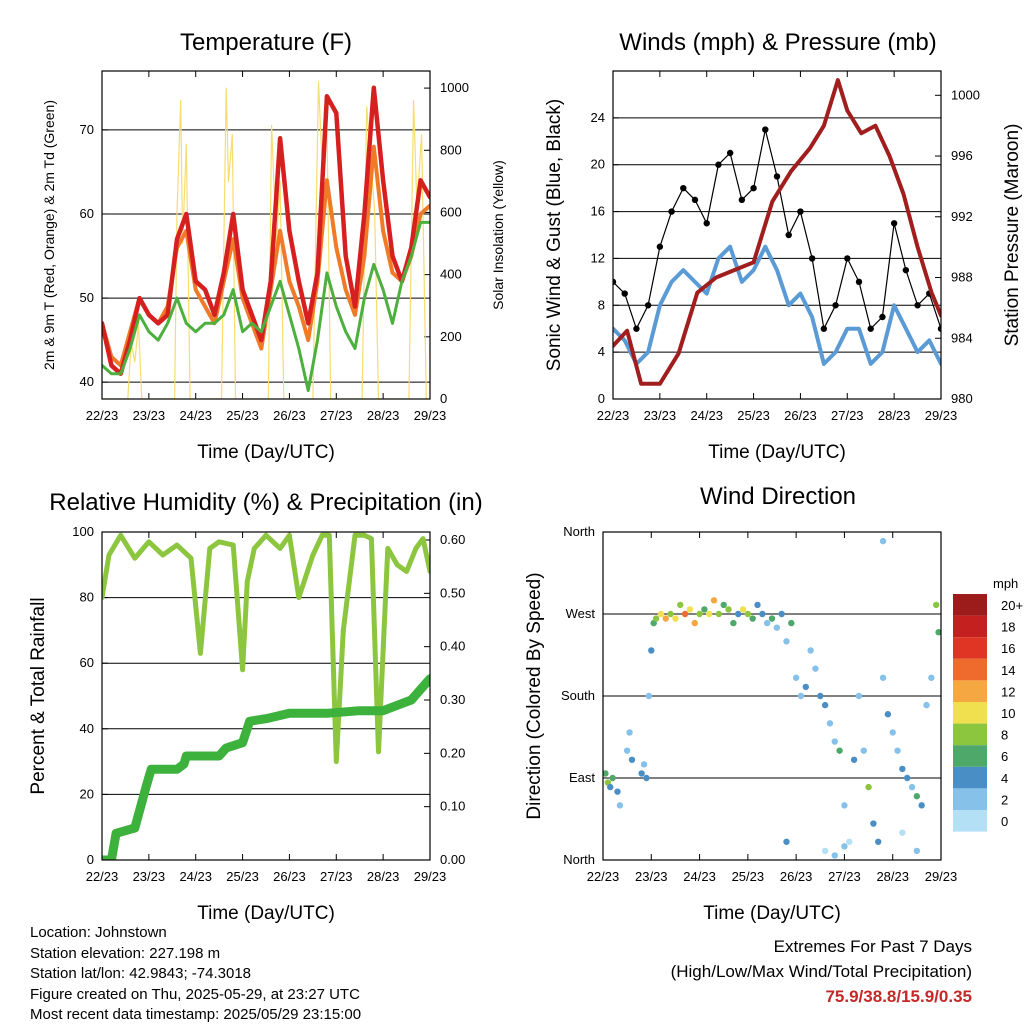 Image resolution: width=1024 pixels, height=1026 pixels. Describe the element at coordinates (844, 876) in the screenshot. I see `direction-xtick-label: 27/23` at that location.